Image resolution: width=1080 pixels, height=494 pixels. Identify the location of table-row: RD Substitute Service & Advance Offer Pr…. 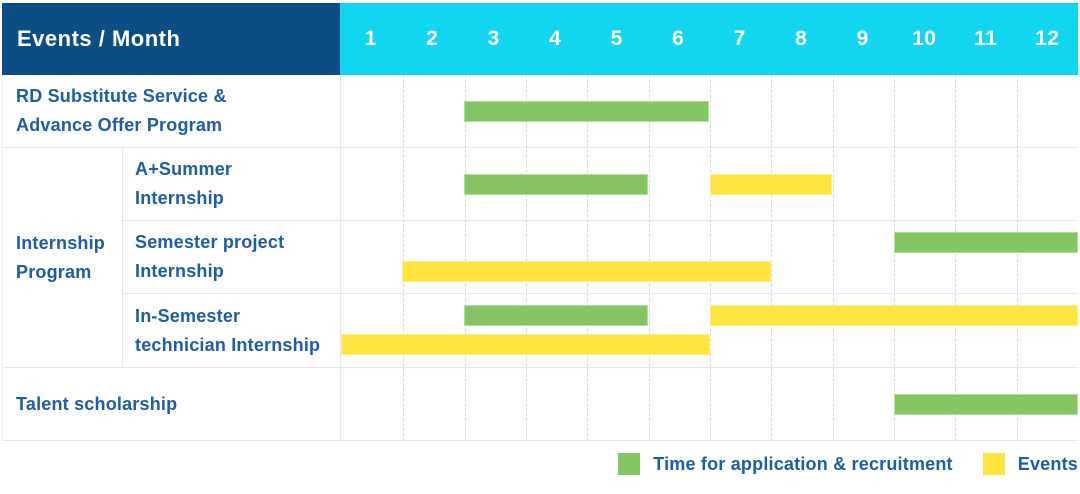
(540, 111).